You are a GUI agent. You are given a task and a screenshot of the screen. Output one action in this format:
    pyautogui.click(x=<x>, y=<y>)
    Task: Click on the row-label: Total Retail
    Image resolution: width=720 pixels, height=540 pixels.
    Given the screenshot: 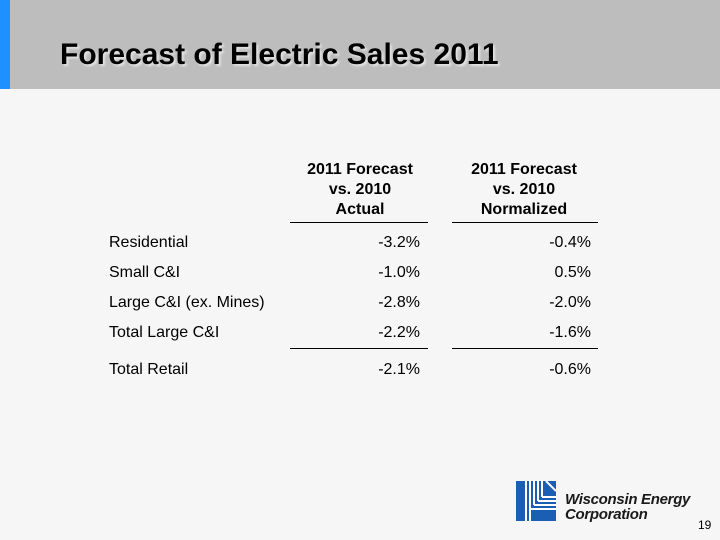 What is the action you would take?
    pyautogui.click(x=149, y=369)
    